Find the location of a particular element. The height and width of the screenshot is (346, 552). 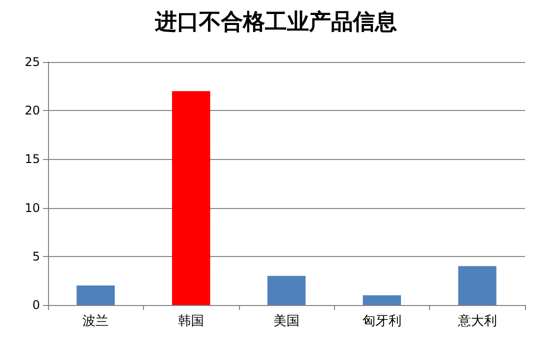

x-tick-label: 韩国 is located at coordinates (191, 321).